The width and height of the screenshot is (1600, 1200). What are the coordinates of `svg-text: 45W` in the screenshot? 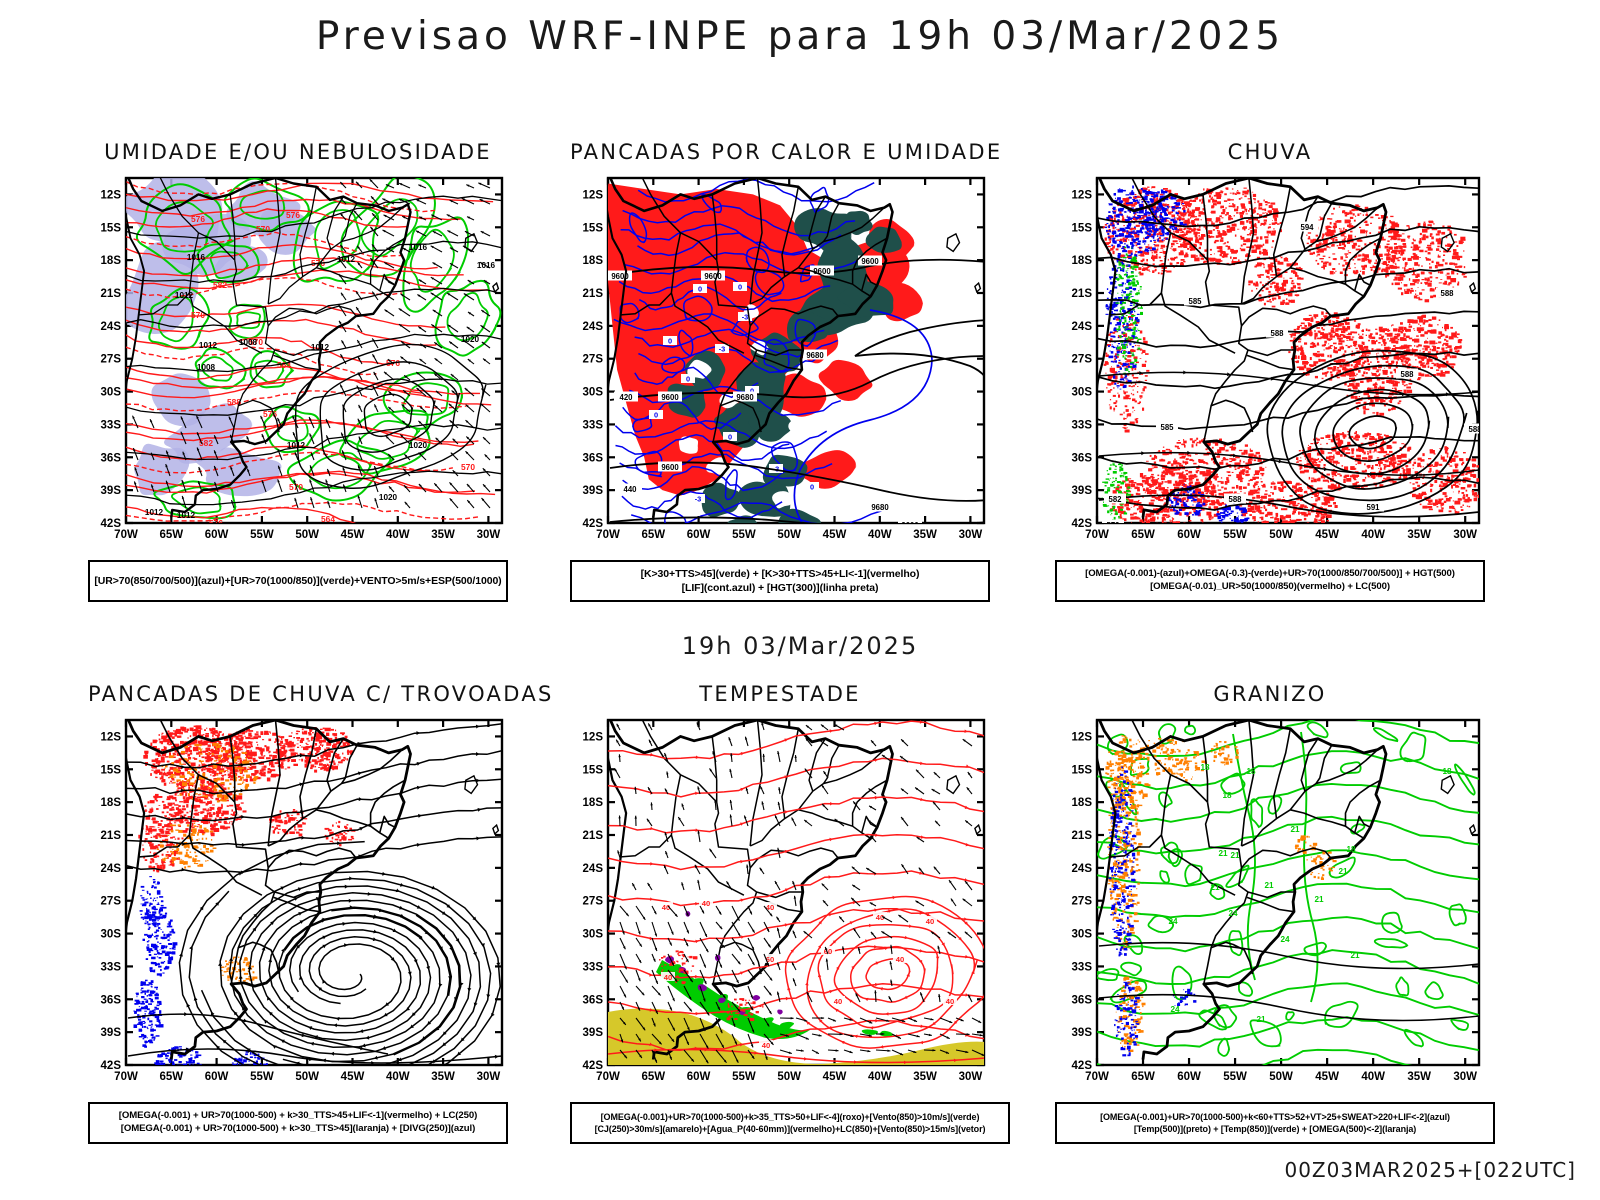 It's located at (1327, 535).